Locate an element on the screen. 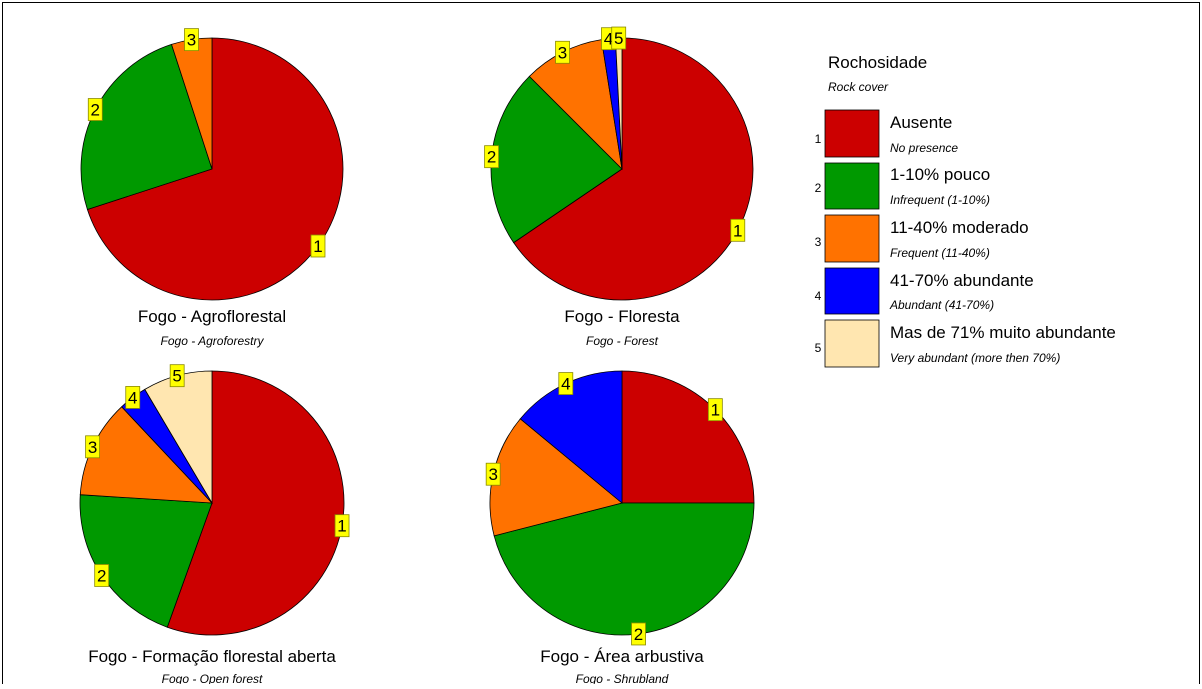 The image size is (1202, 689). legend-number: 3 is located at coordinates (818, 242).